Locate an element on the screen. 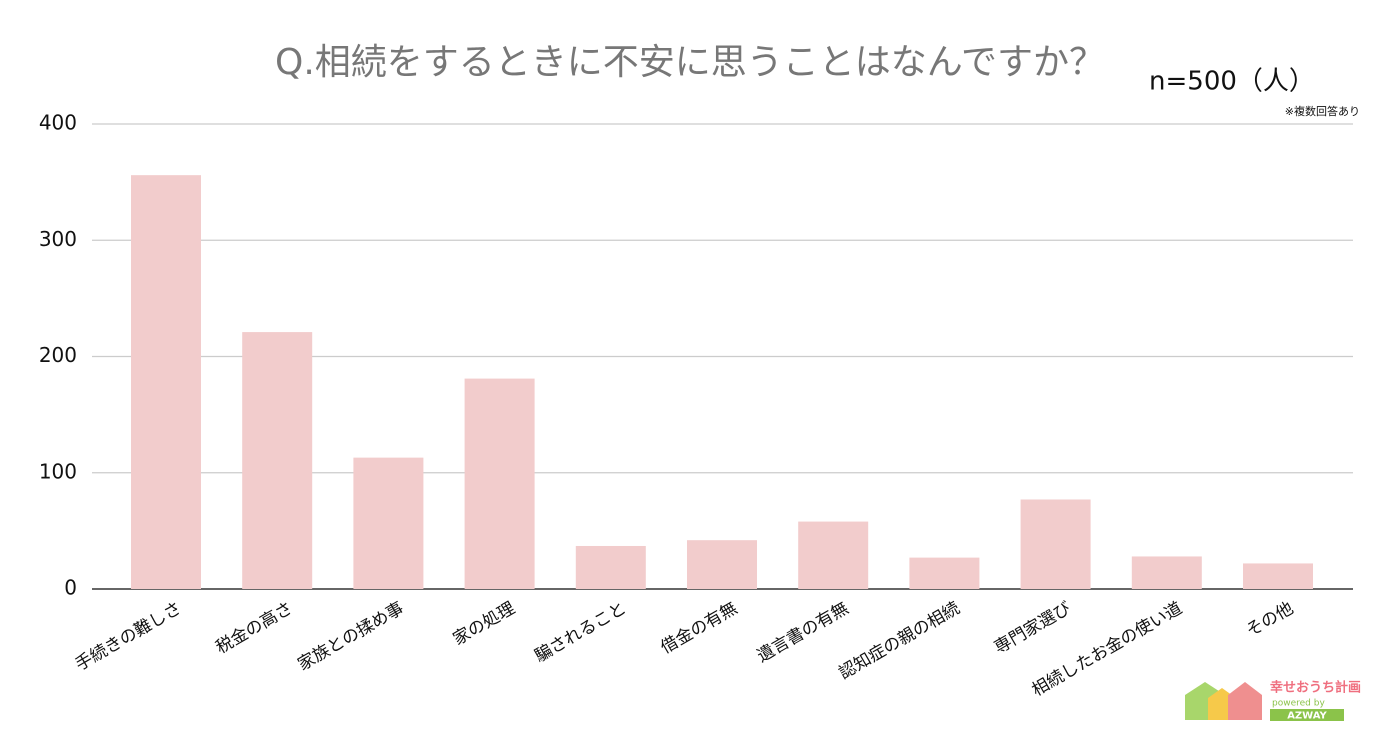  logo-brand: AZWAY is located at coordinates (1307, 716).